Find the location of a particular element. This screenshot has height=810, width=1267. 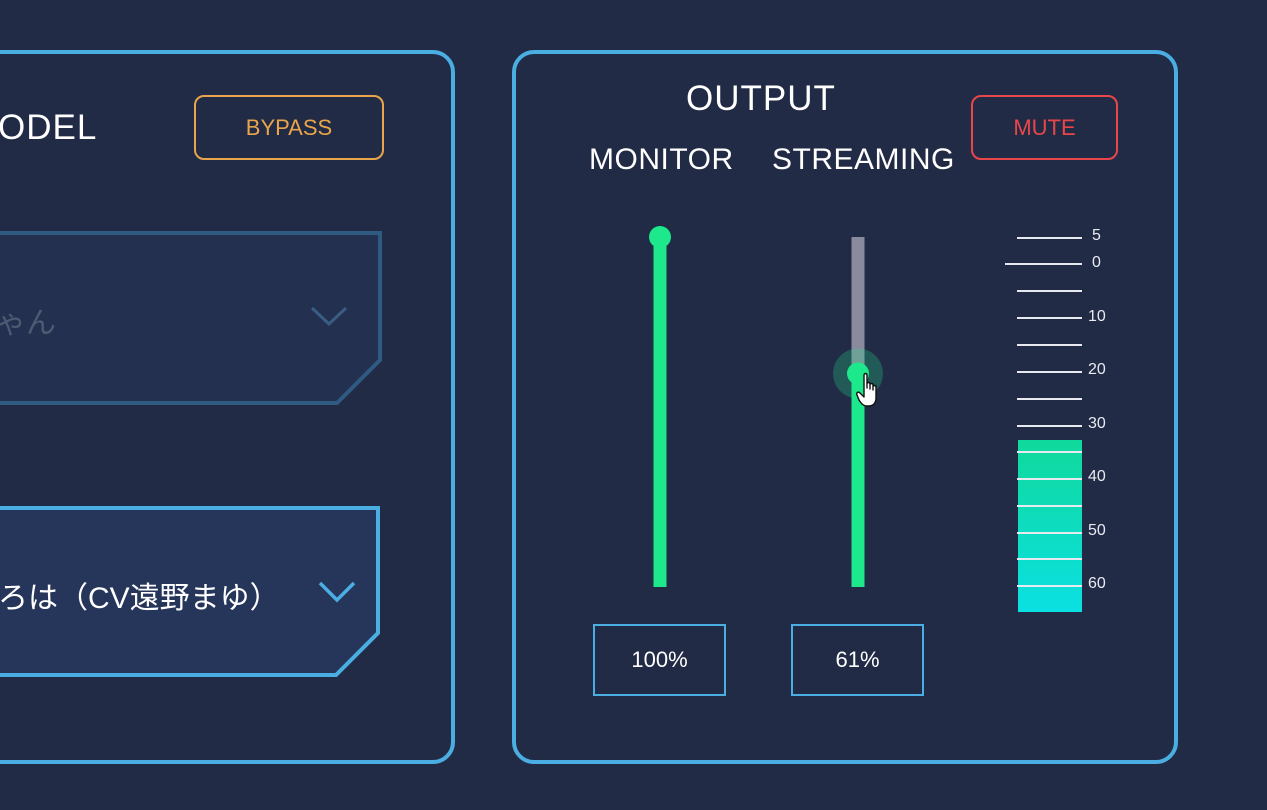

meter-label: 20 is located at coordinates (1097, 369).